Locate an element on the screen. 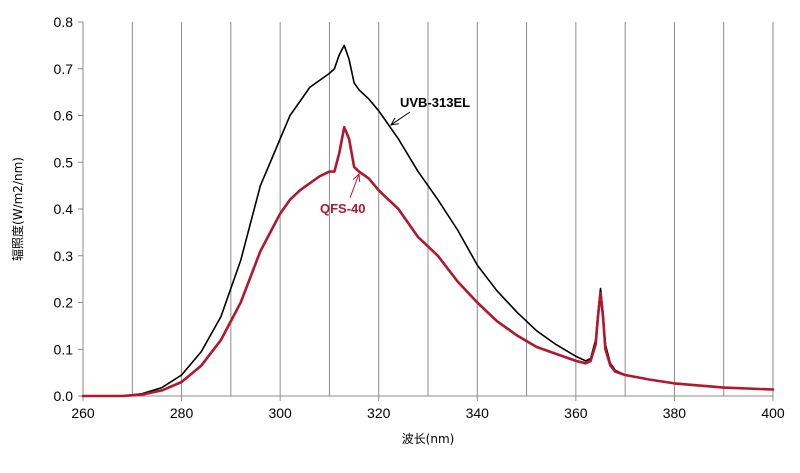  x-tick-label: 260 is located at coordinates (83, 413).